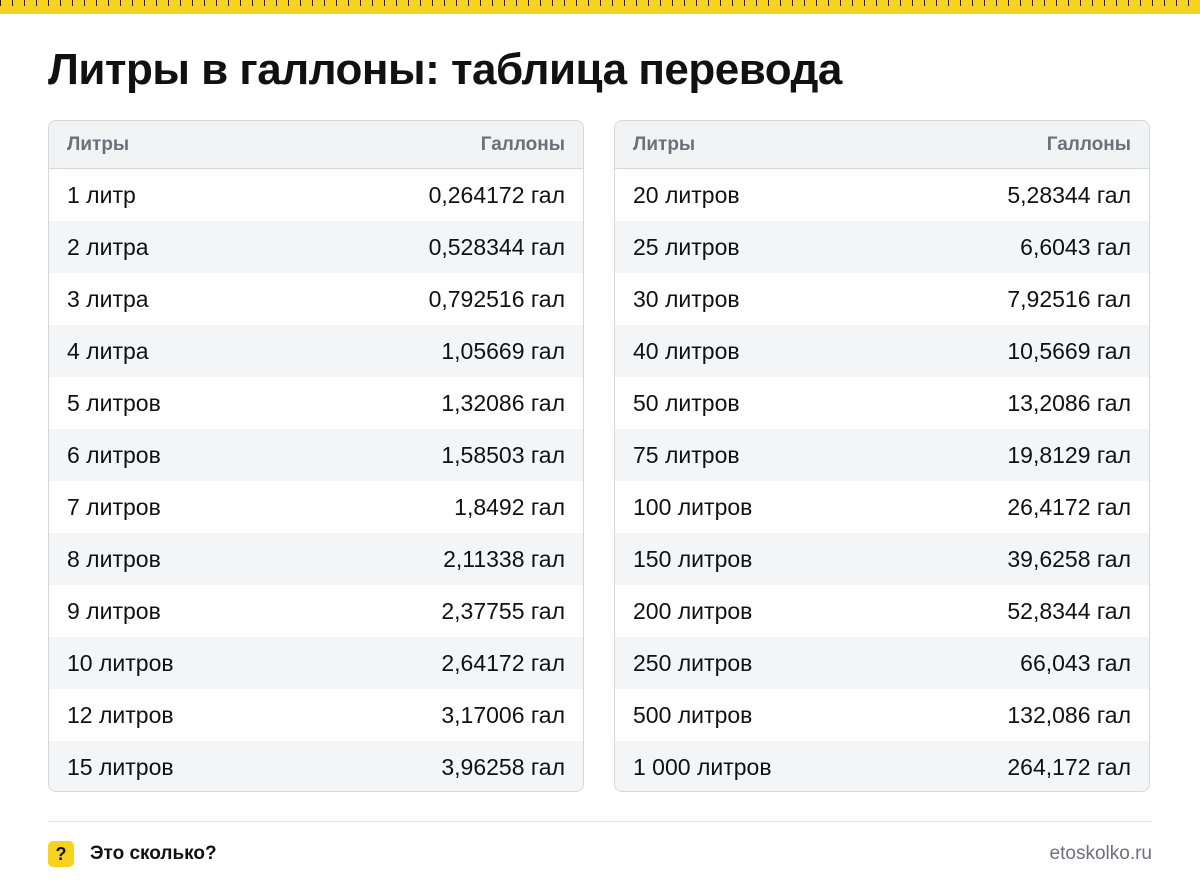  What do you see at coordinates (600, 821) in the screenshot?
I see `footer-divider` at bounding box center [600, 821].